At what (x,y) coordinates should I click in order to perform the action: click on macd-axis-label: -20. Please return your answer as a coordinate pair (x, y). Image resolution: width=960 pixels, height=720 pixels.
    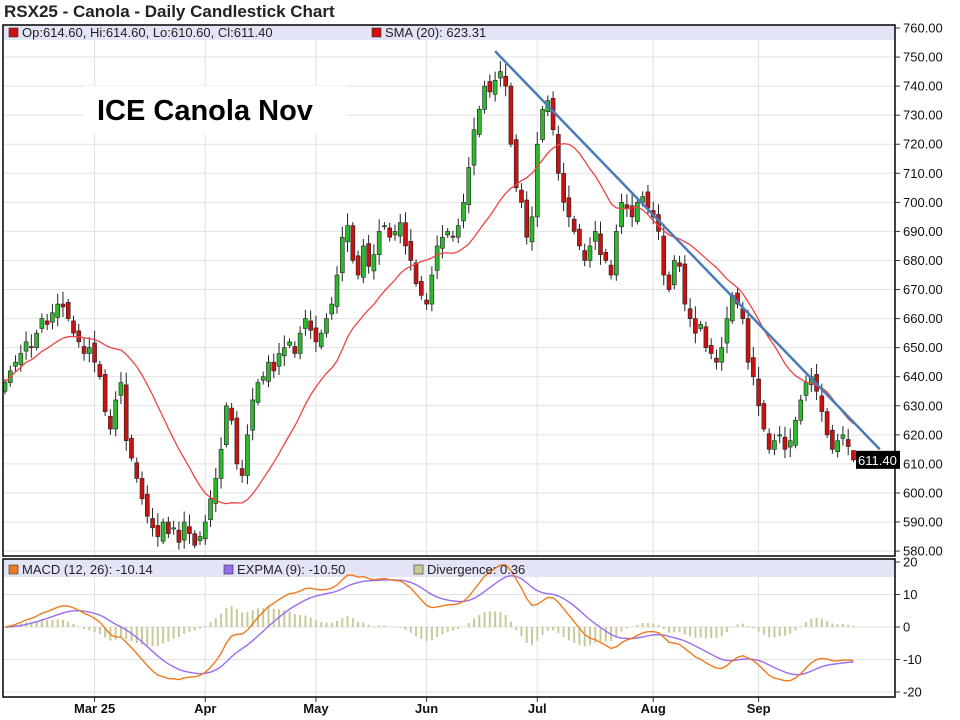
    Looking at the image, I should click on (912, 692).